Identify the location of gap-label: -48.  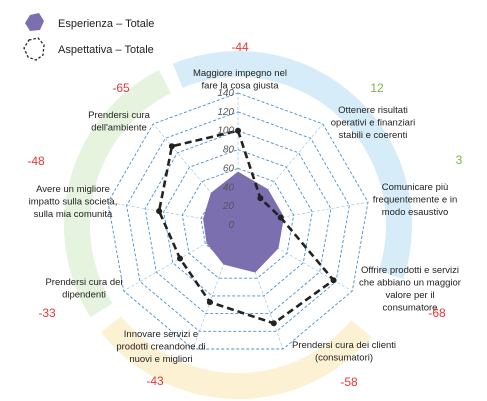
(36, 161).